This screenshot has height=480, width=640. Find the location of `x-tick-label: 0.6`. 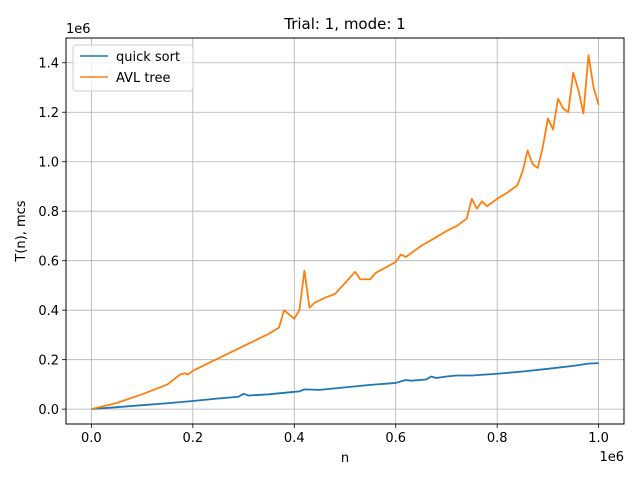

x-tick-label: 0.6 is located at coordinates (395, 438).